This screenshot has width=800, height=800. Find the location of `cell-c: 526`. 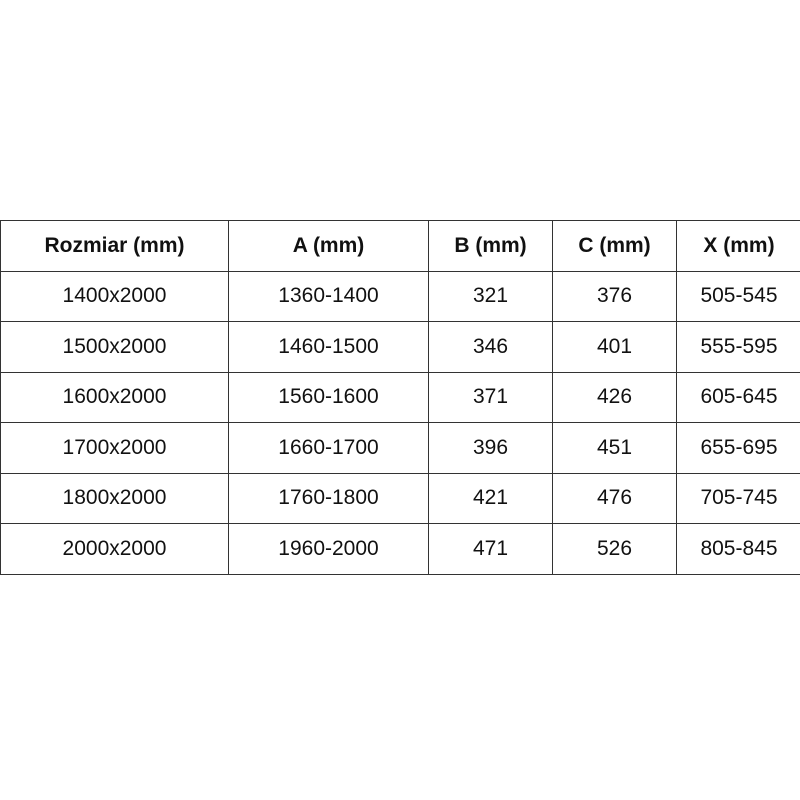

cell-c: 526 is located at coordinates (614, 549).